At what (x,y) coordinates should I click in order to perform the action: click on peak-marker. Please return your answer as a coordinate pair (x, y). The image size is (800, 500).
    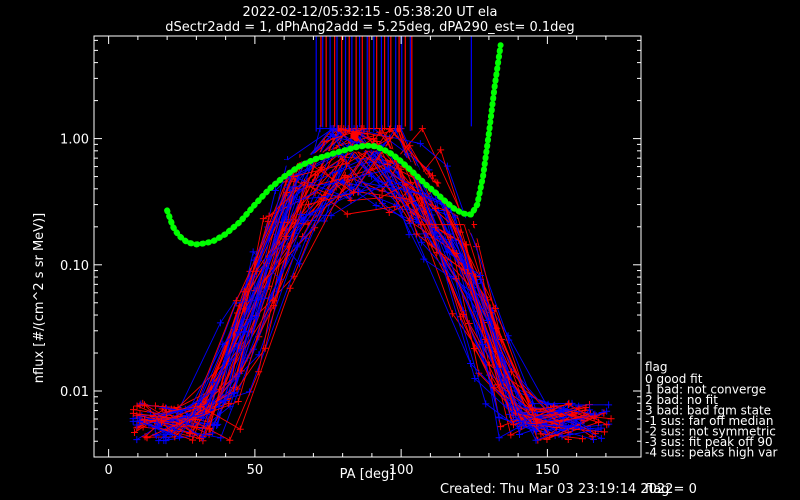
    Looking at the image, I should click on (354, 135).